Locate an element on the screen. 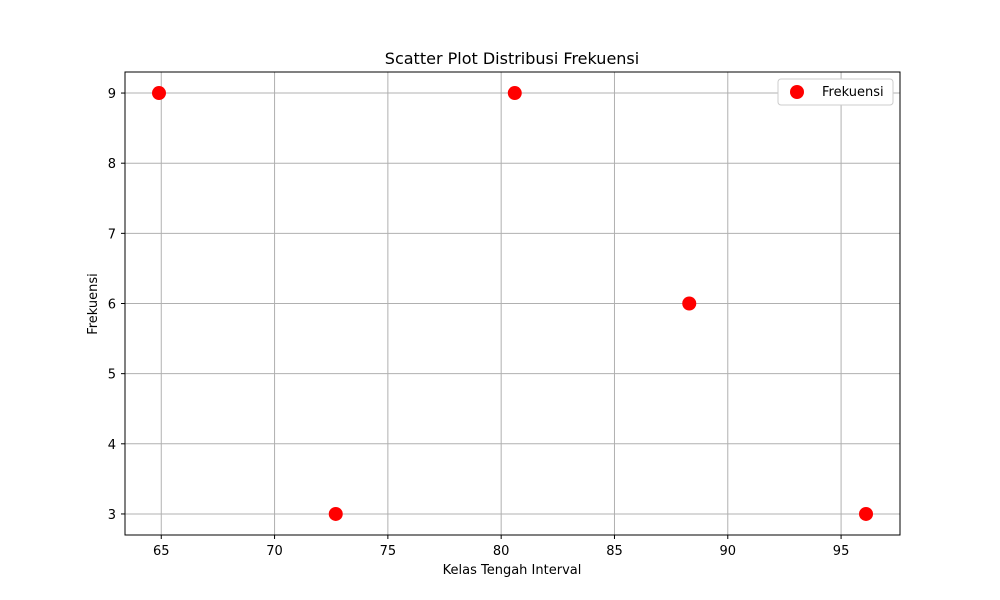 The height and width of the screenshot is (600, 1000). y-tick-label: 7 is located at coordinates (112, 234).